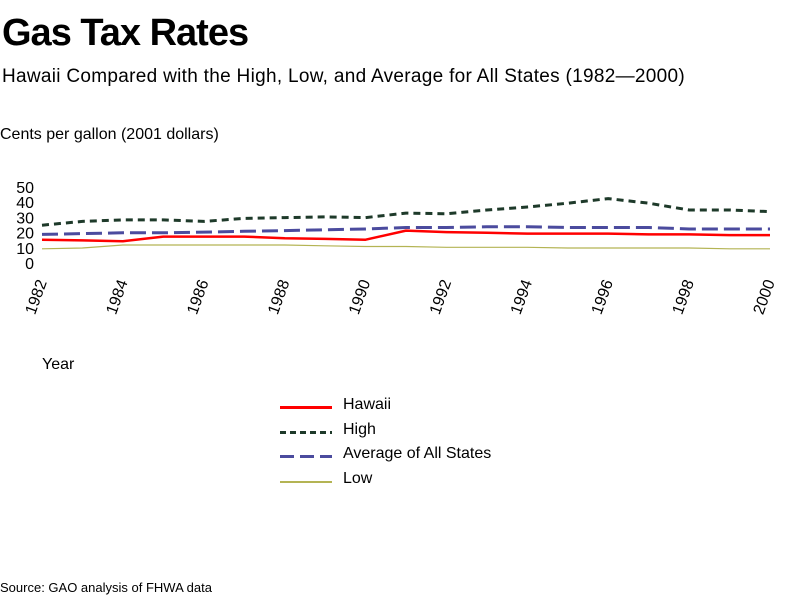  I want to click on x-tick-label: 1988, so click(279, 296).